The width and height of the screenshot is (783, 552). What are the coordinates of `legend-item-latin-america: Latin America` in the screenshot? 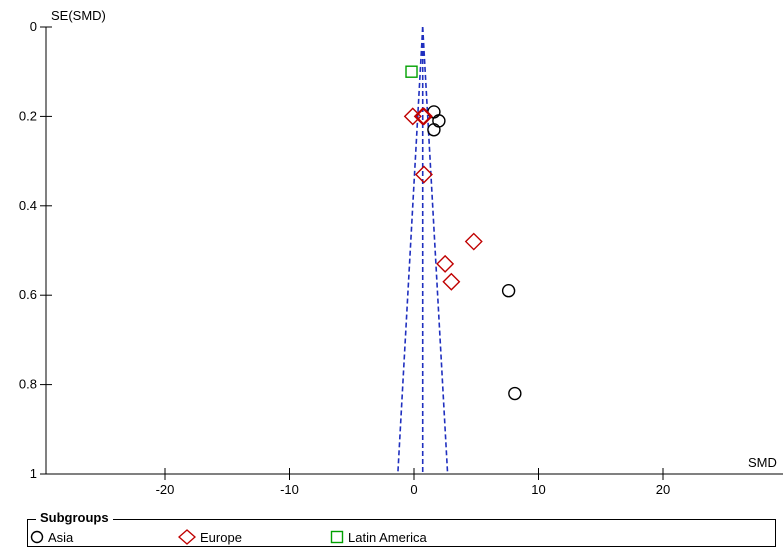 It's located at (378, 537).